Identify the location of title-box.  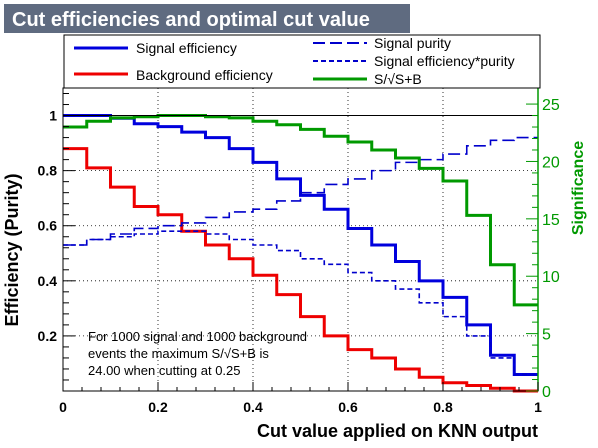
(207, 18).